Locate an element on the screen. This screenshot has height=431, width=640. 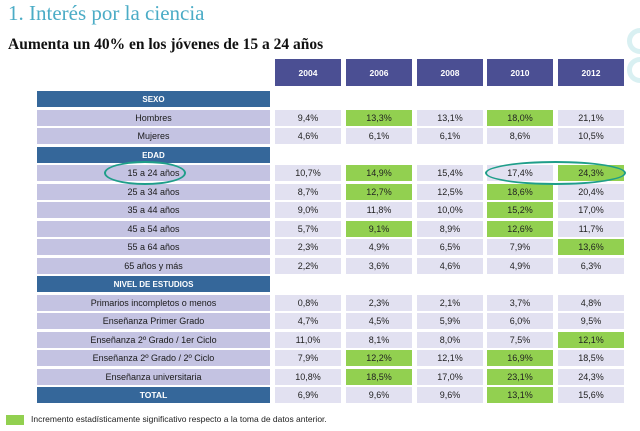
legend-swatch is located at coordinates (15, 420).